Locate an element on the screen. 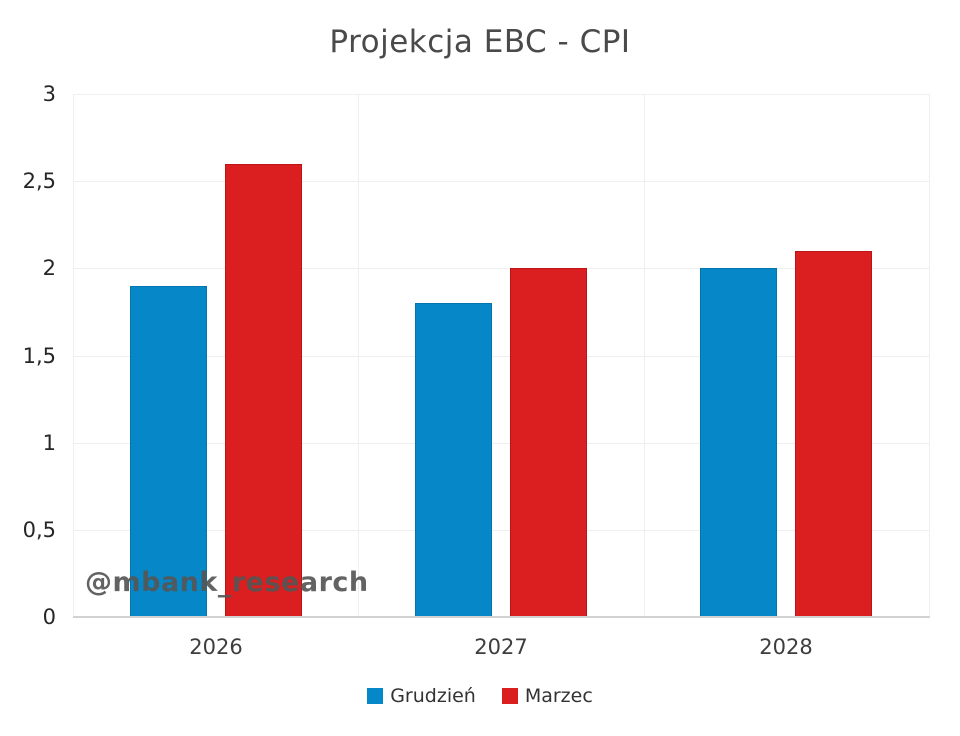  y-tick-label: 2,5 is located at coordinates (39, 181).